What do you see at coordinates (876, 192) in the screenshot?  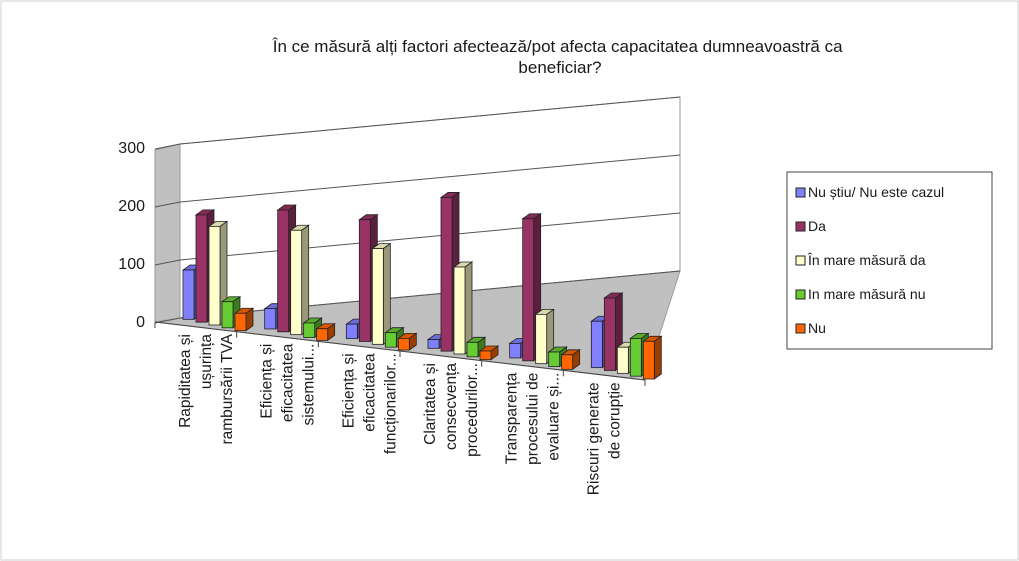 I see `legend-label: Nu știu/ Nu este cazul` at bounding box center [876, 192].